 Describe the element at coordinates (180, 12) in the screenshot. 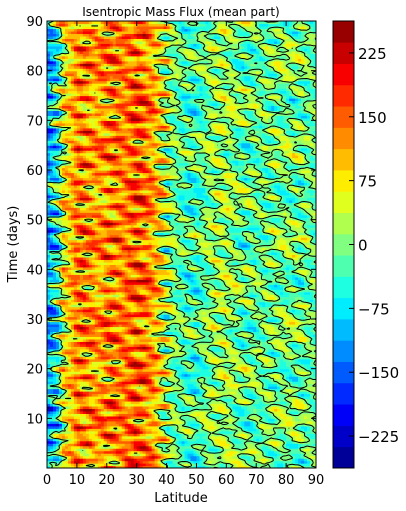

I see `chart-title: Isentropic Mass Flux (mean part)` at that location.